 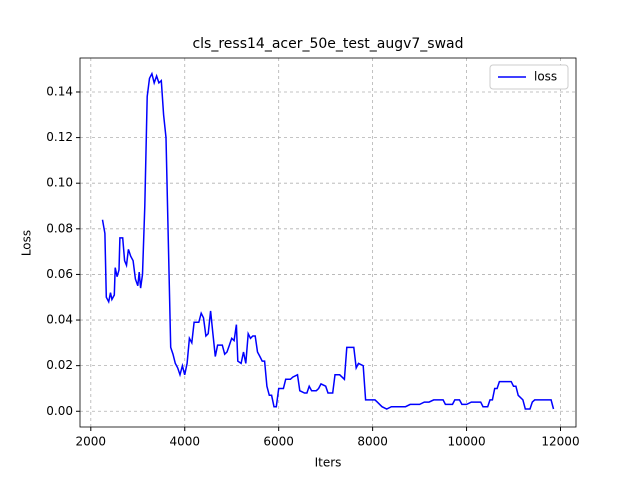 What do you see at coordinates (59, 274) in the screenshot?
I see `y-tick-label: 0.06` at bounding box center [59, 274].